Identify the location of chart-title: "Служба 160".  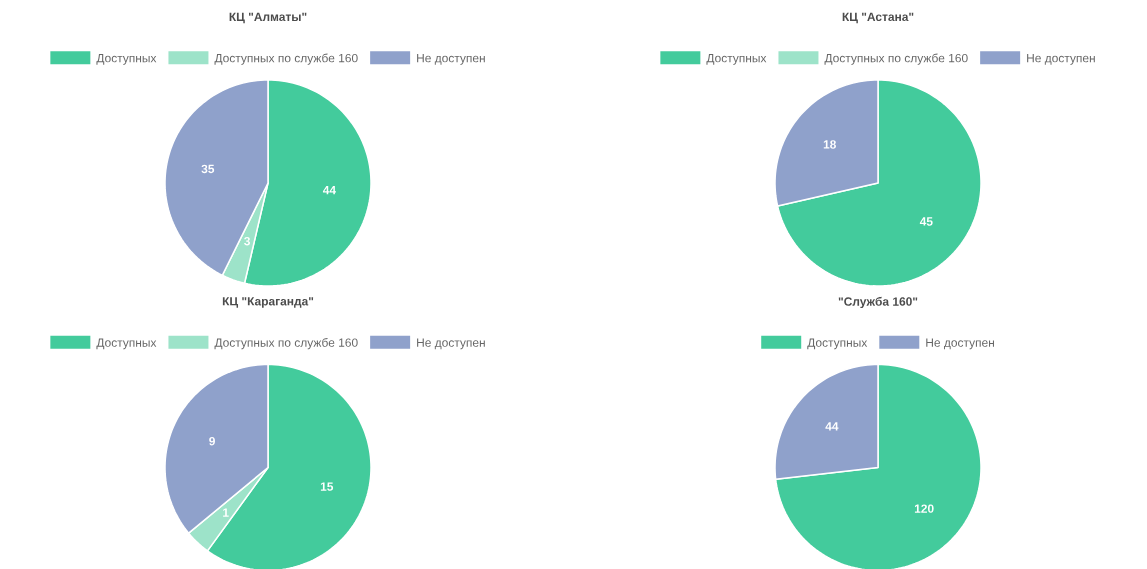
(878, 302).